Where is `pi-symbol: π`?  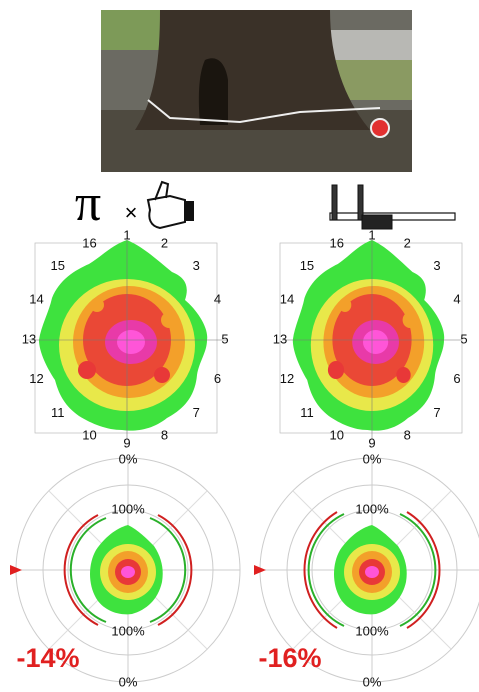
pi-symbol: π is located at coordinates (88, 203).